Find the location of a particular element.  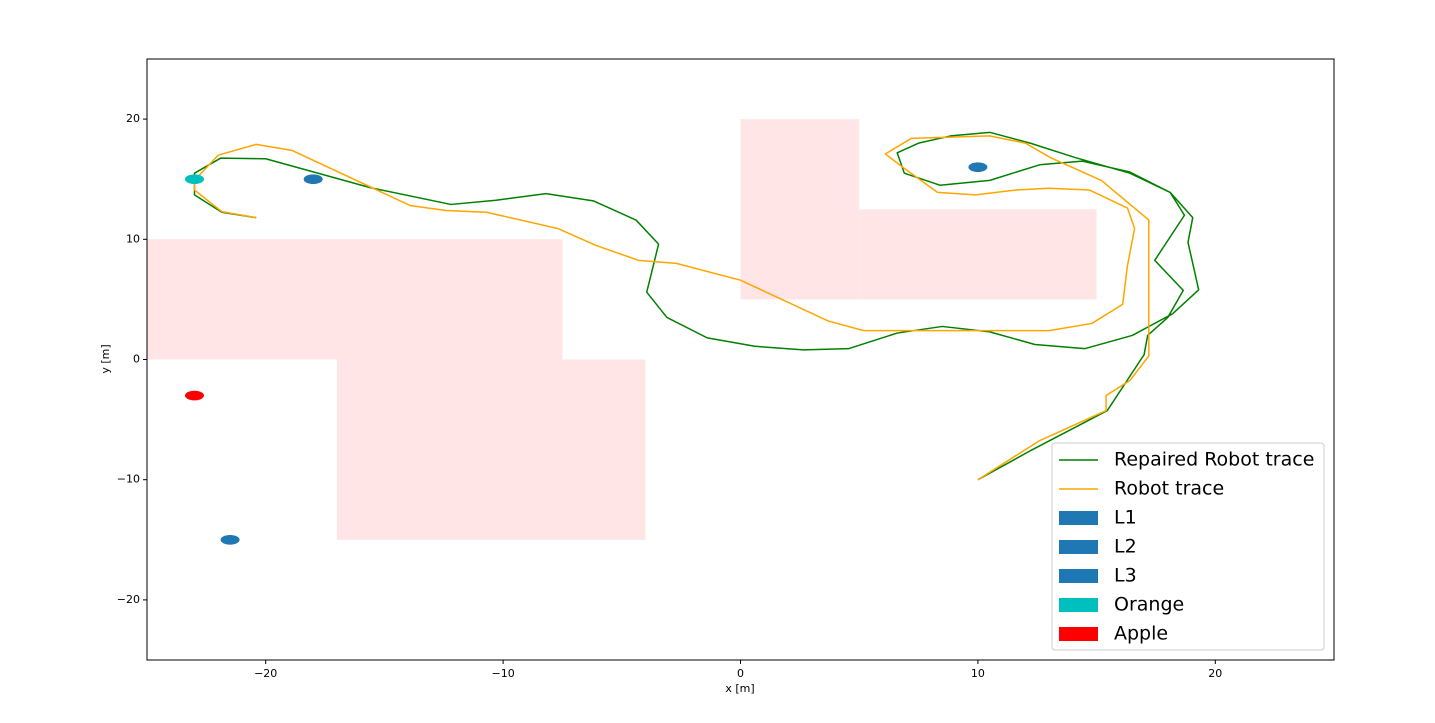

legend-label: Repaired Robot trace is located at coordinates (1214, 460).